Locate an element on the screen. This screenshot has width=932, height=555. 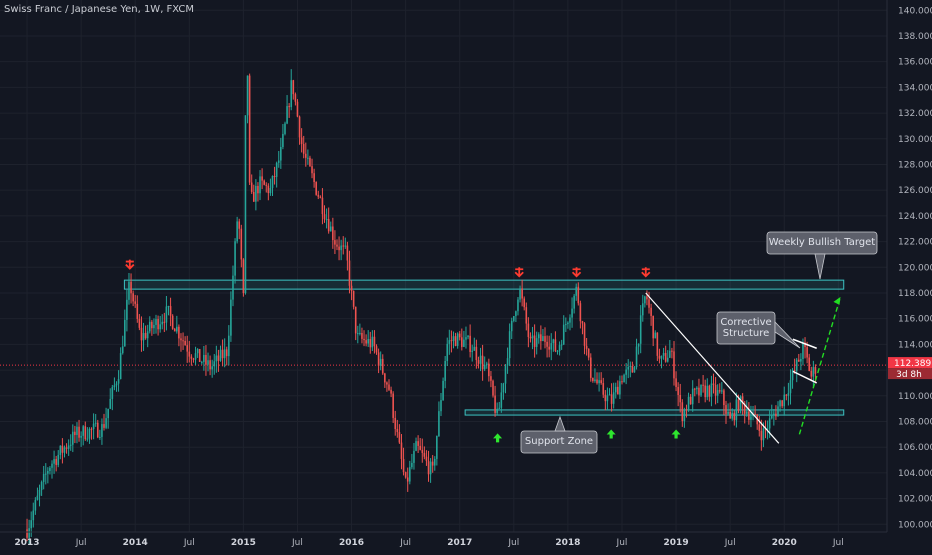
bullish-target-arrowhead-icon is located at coordinates (837, 300).